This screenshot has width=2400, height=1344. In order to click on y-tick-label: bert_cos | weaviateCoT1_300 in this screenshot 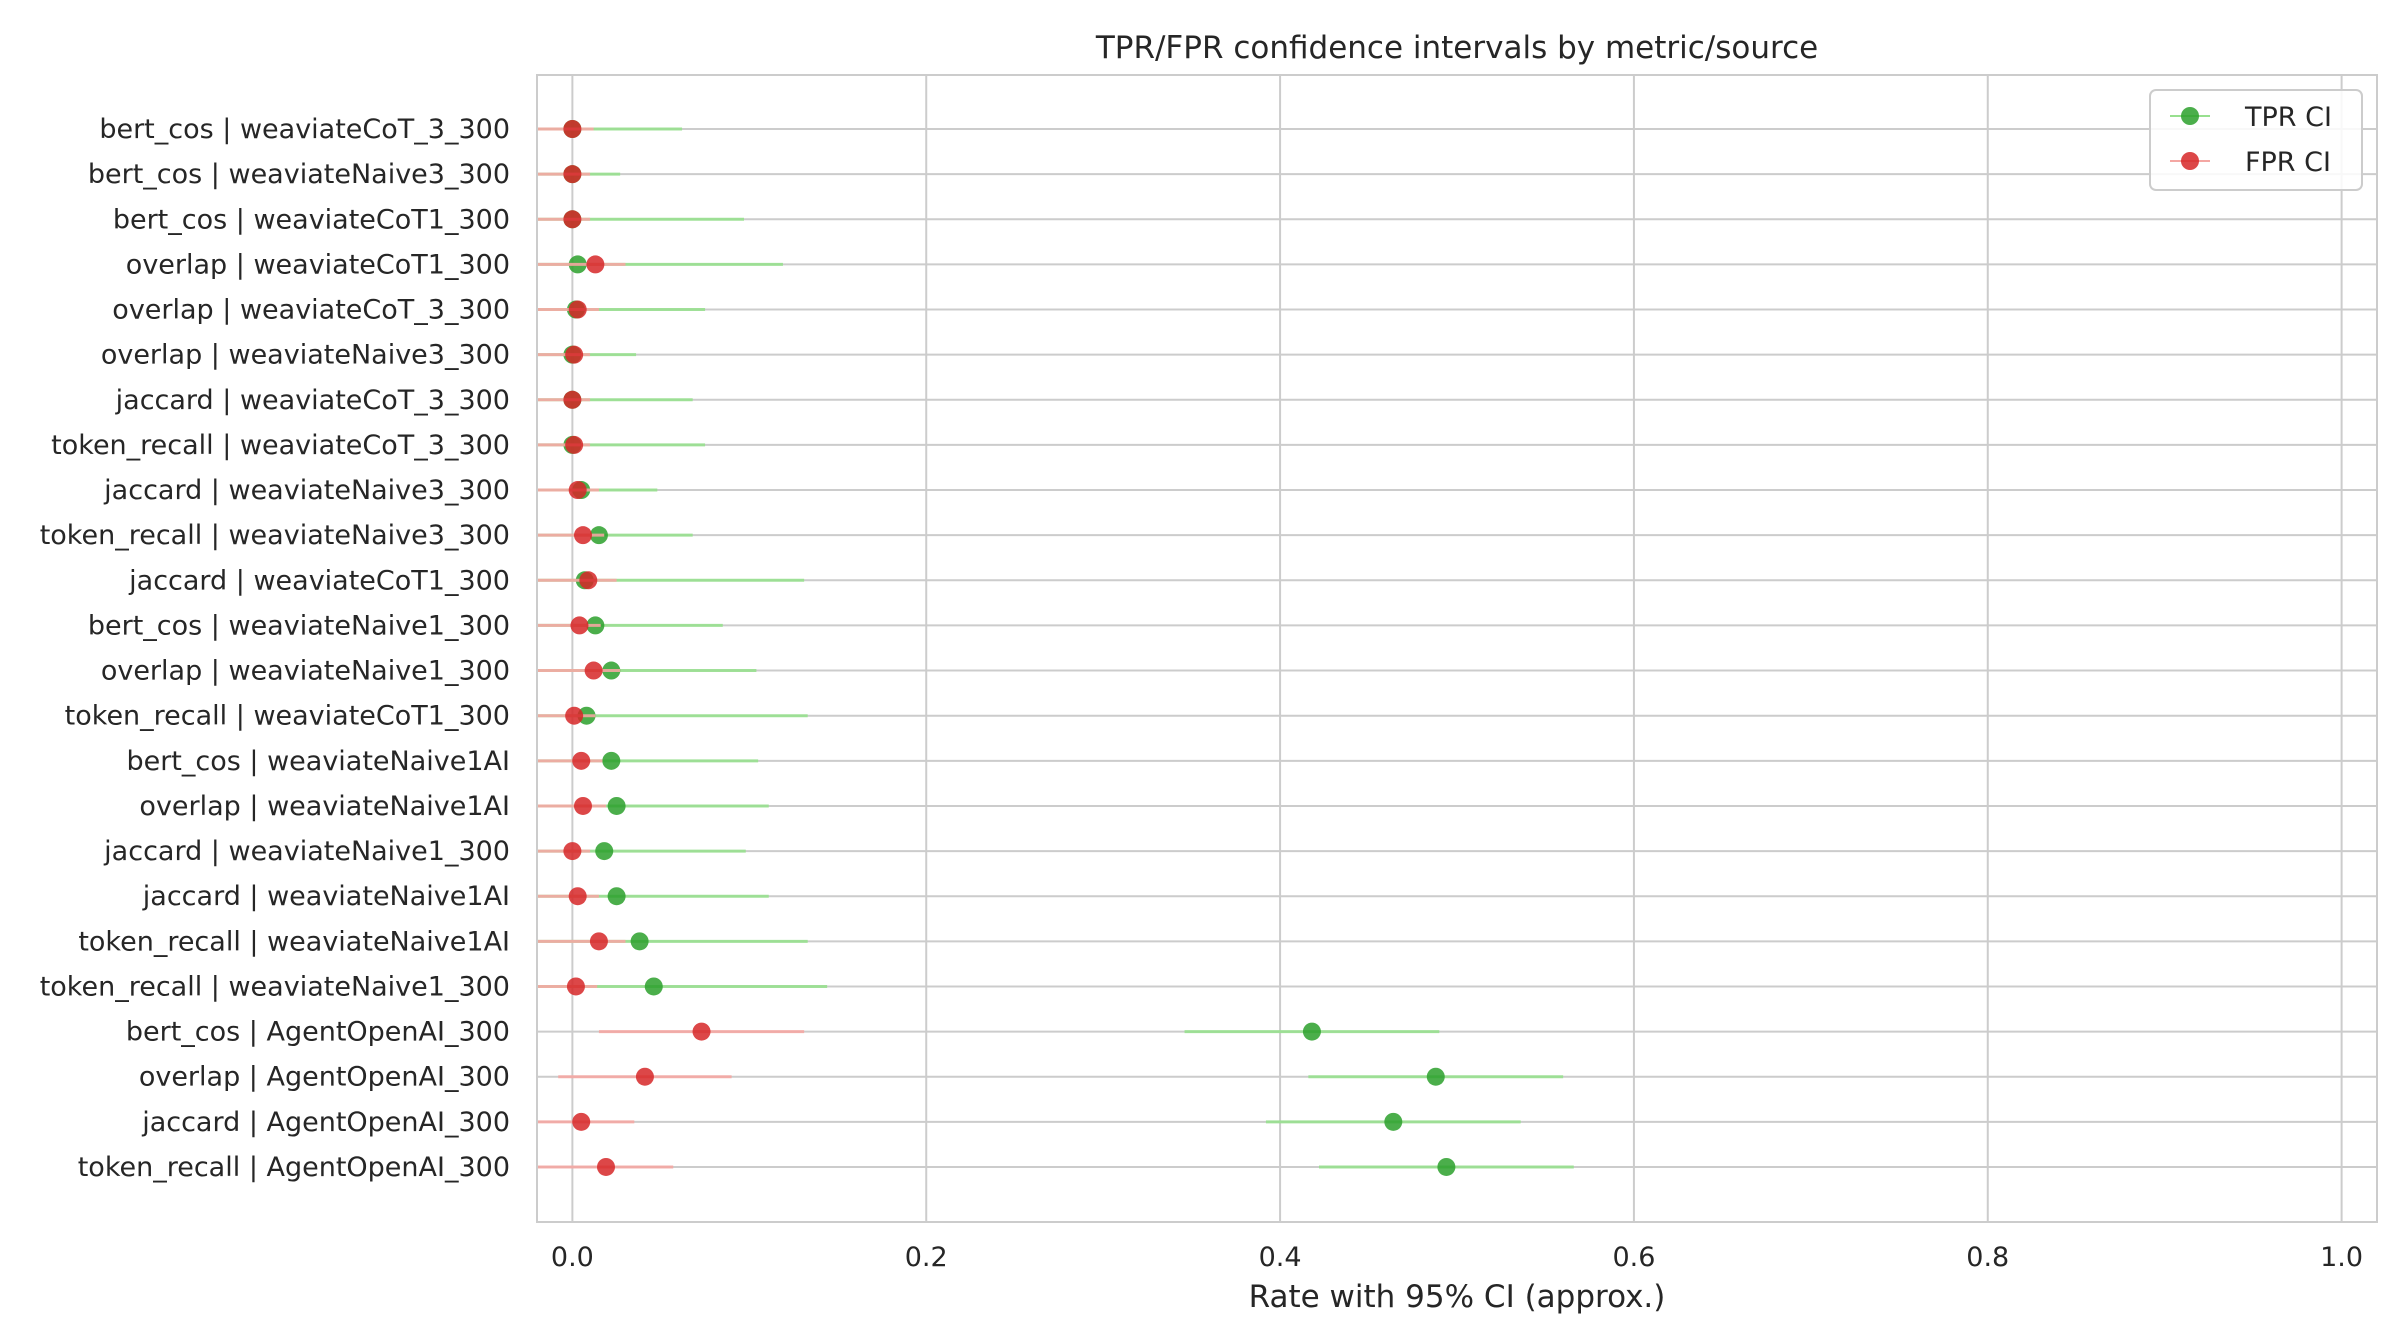, I will do `click(311, 219)`.